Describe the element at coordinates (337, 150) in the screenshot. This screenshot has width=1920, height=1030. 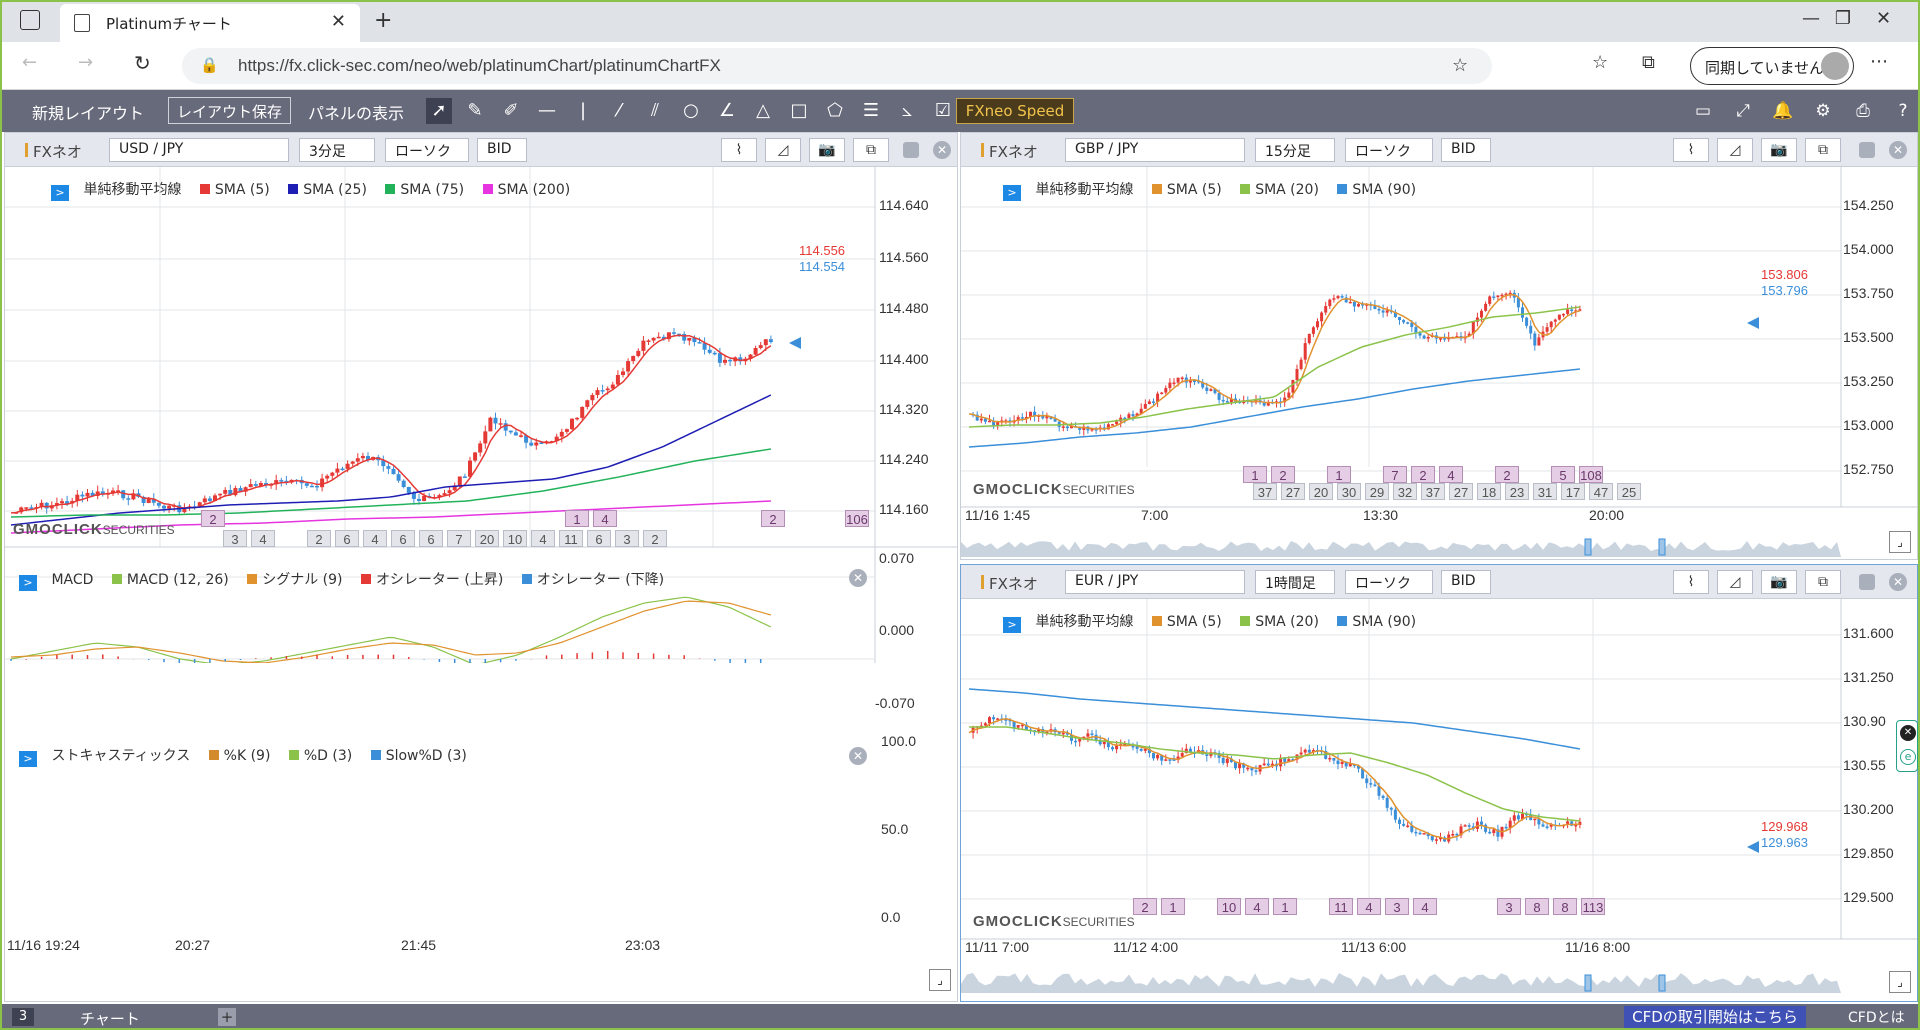
I see `timeframe-select: 3分足` at that location.